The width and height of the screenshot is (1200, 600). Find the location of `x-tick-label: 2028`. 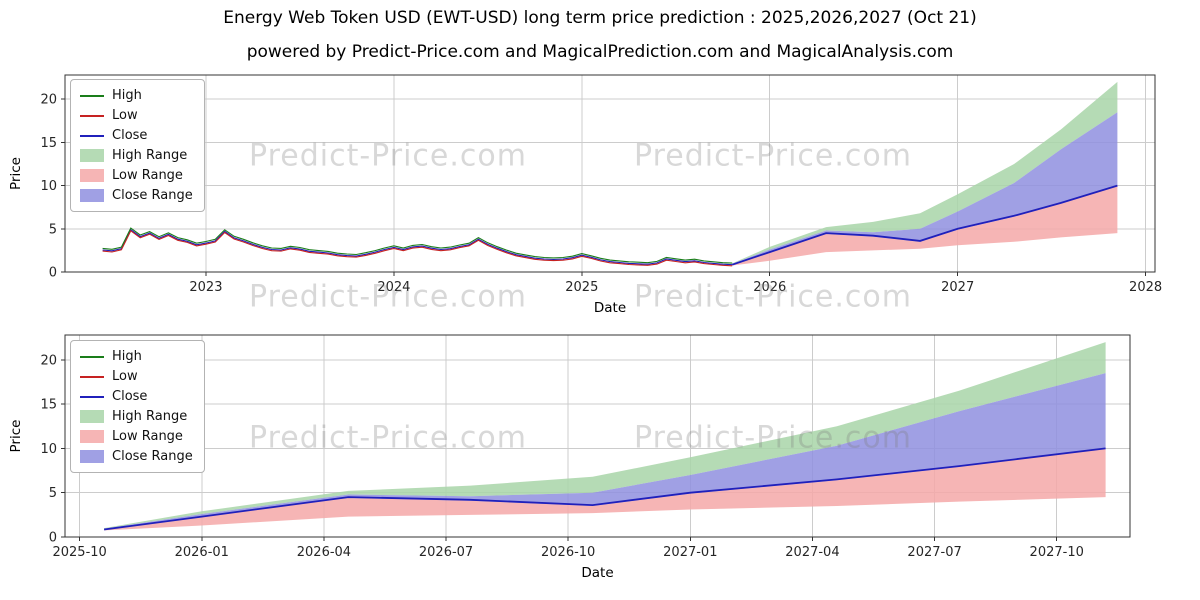

x-tick-label: 2028 is located at coordinates (1145, 287).